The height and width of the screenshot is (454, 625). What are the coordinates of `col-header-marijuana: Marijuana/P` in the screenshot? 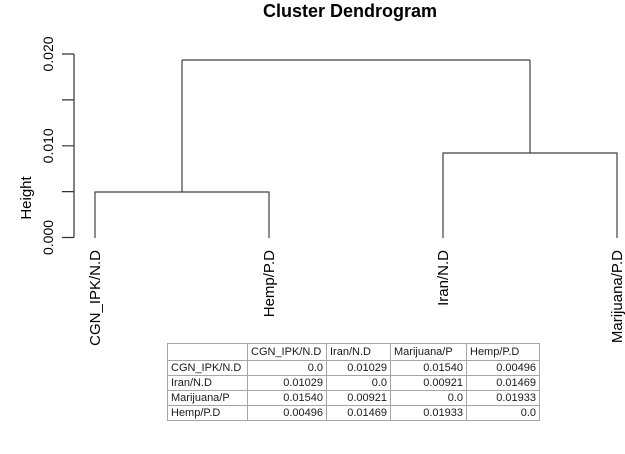 It's located at (428, 352).